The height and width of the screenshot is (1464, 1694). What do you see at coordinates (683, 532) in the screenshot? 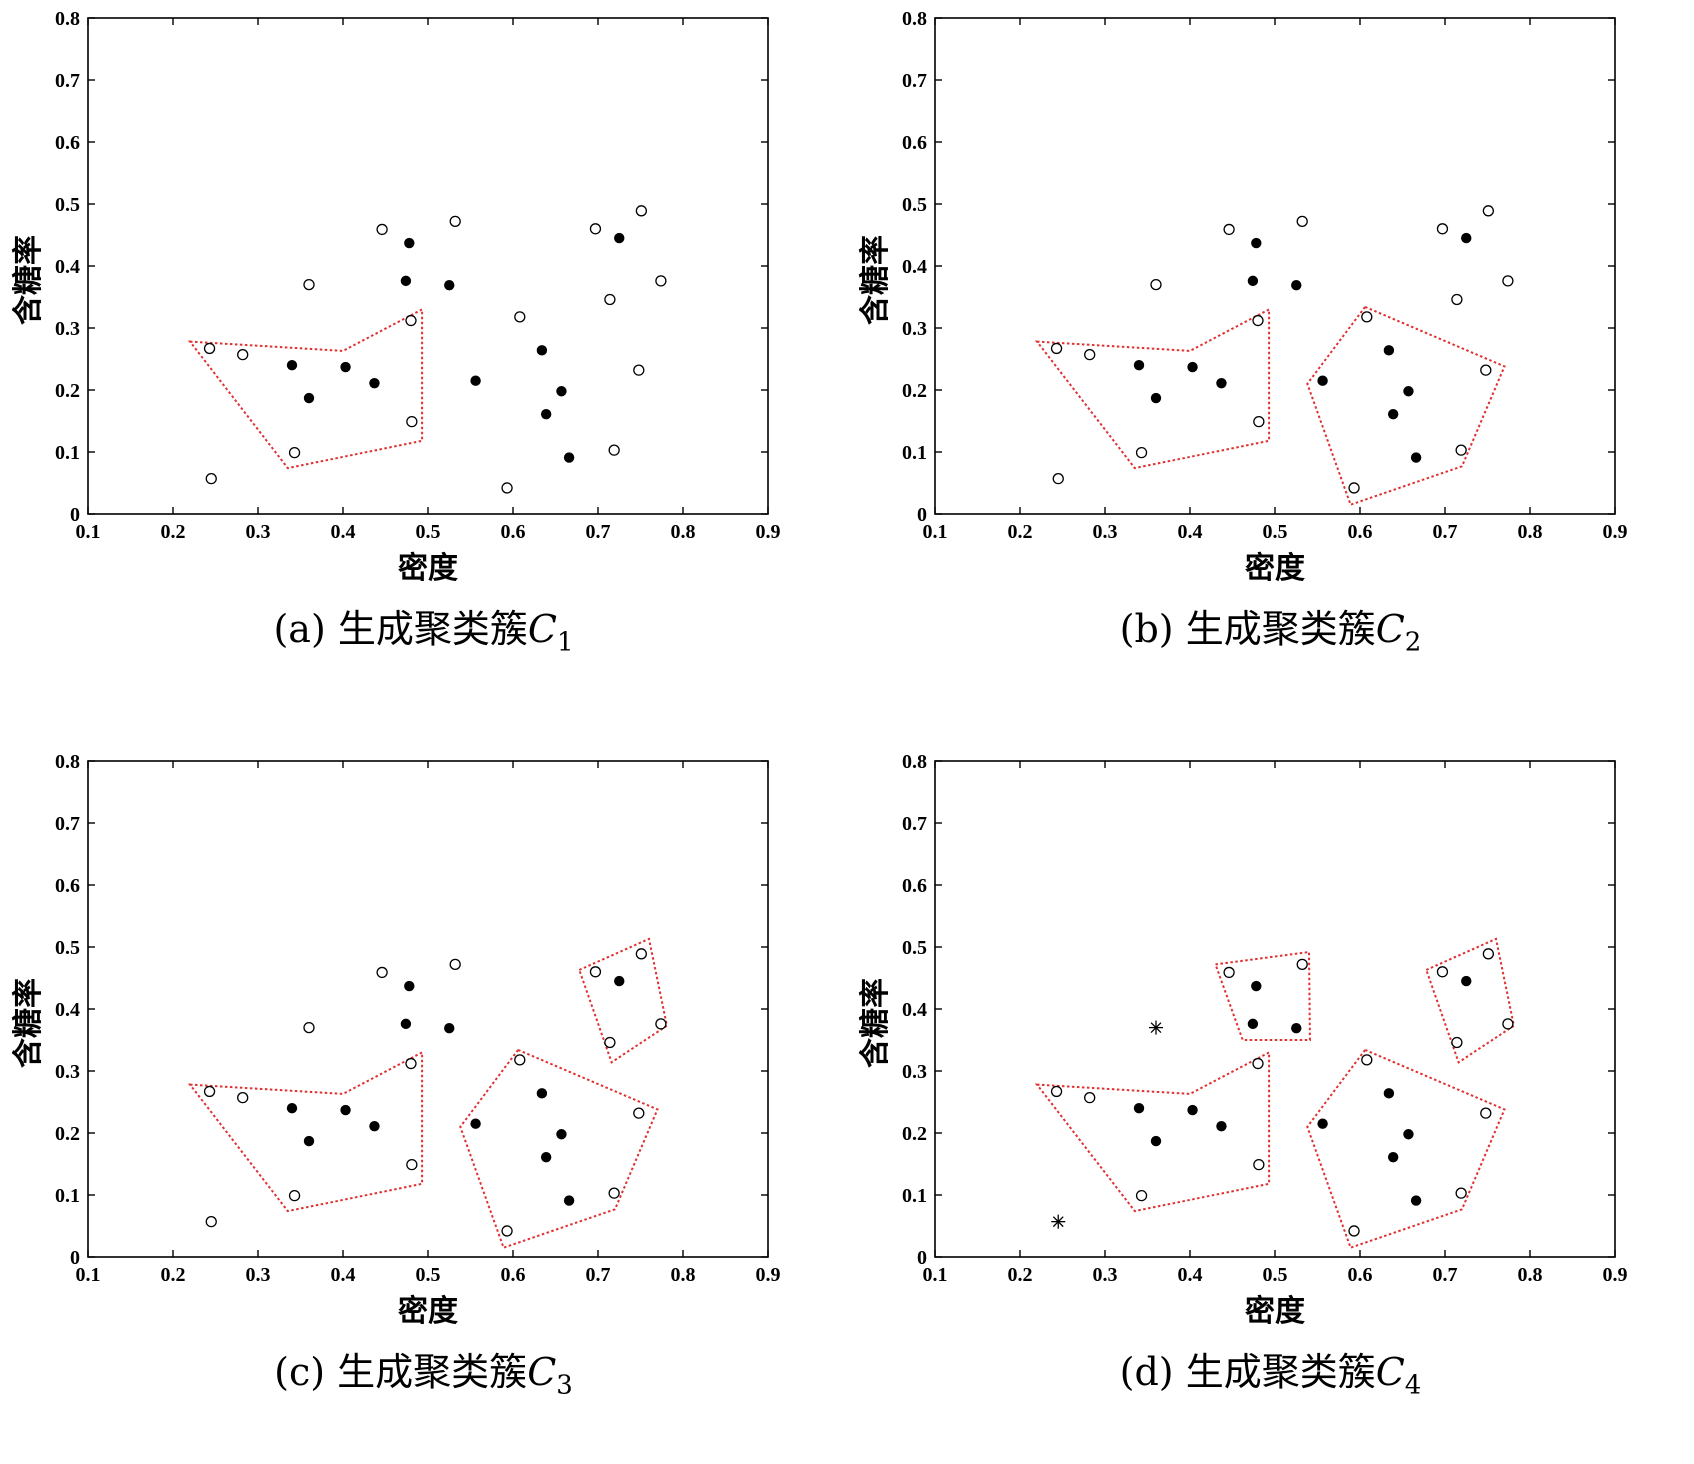
I see `x-tick-label: 0.8` at bounding box center [683, 532].